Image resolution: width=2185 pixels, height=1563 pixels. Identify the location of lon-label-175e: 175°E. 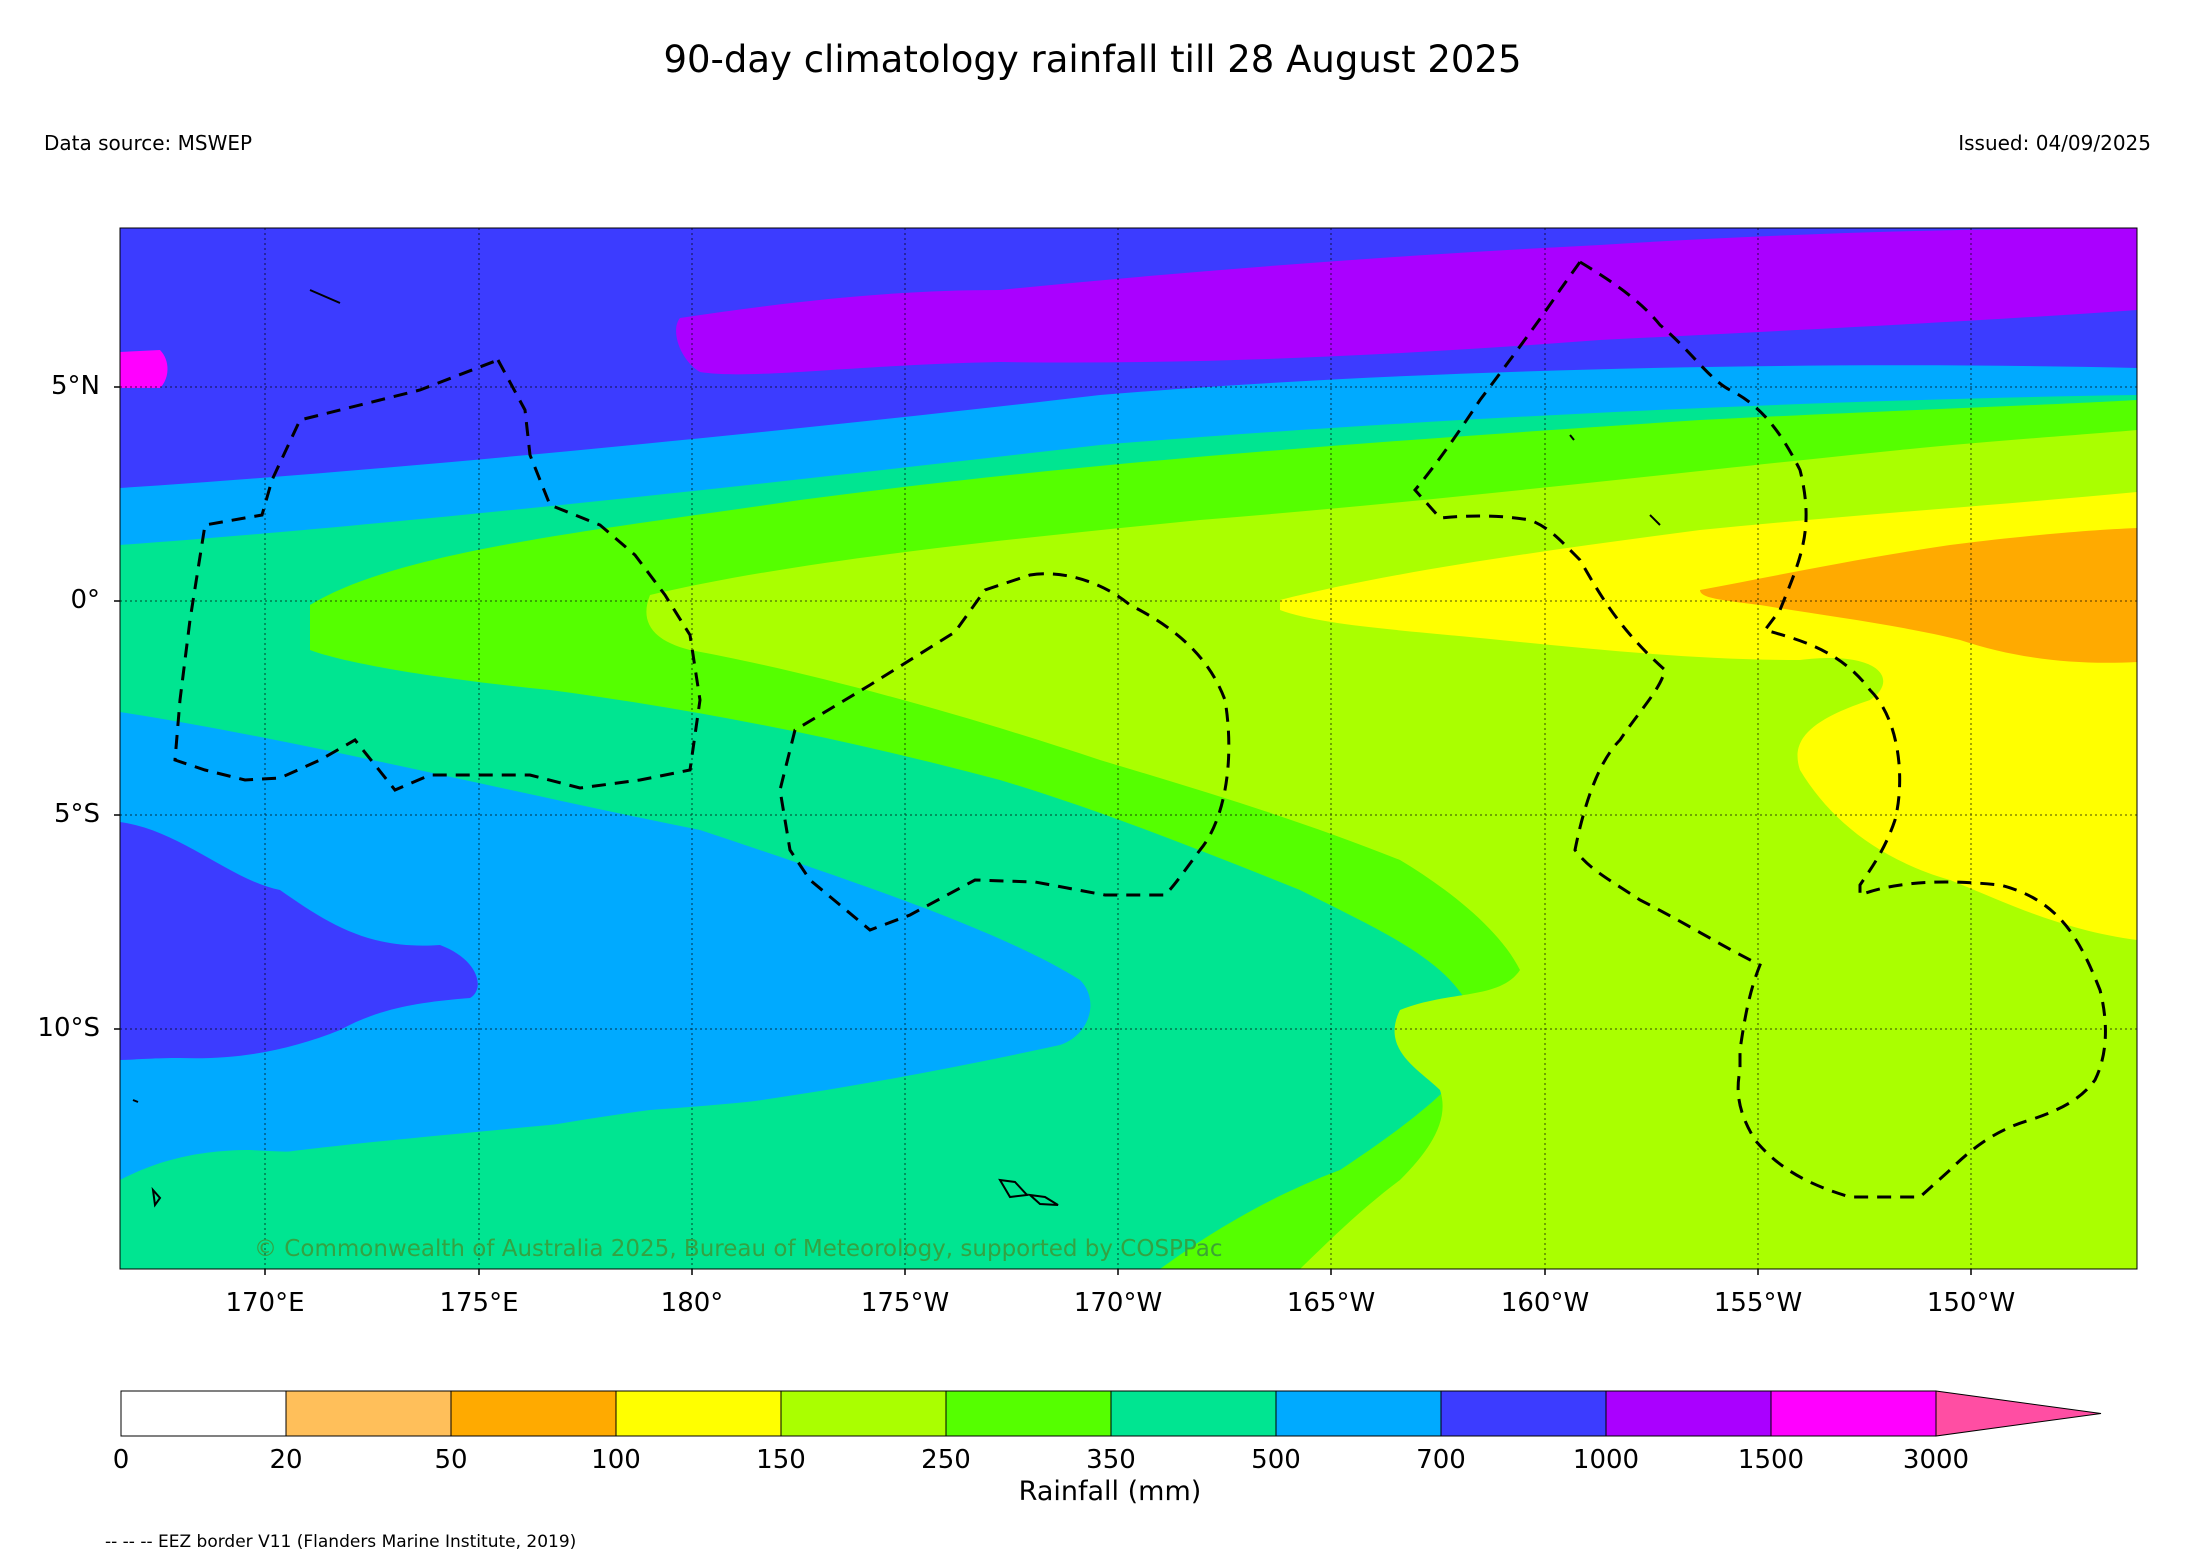
(479, 1303).